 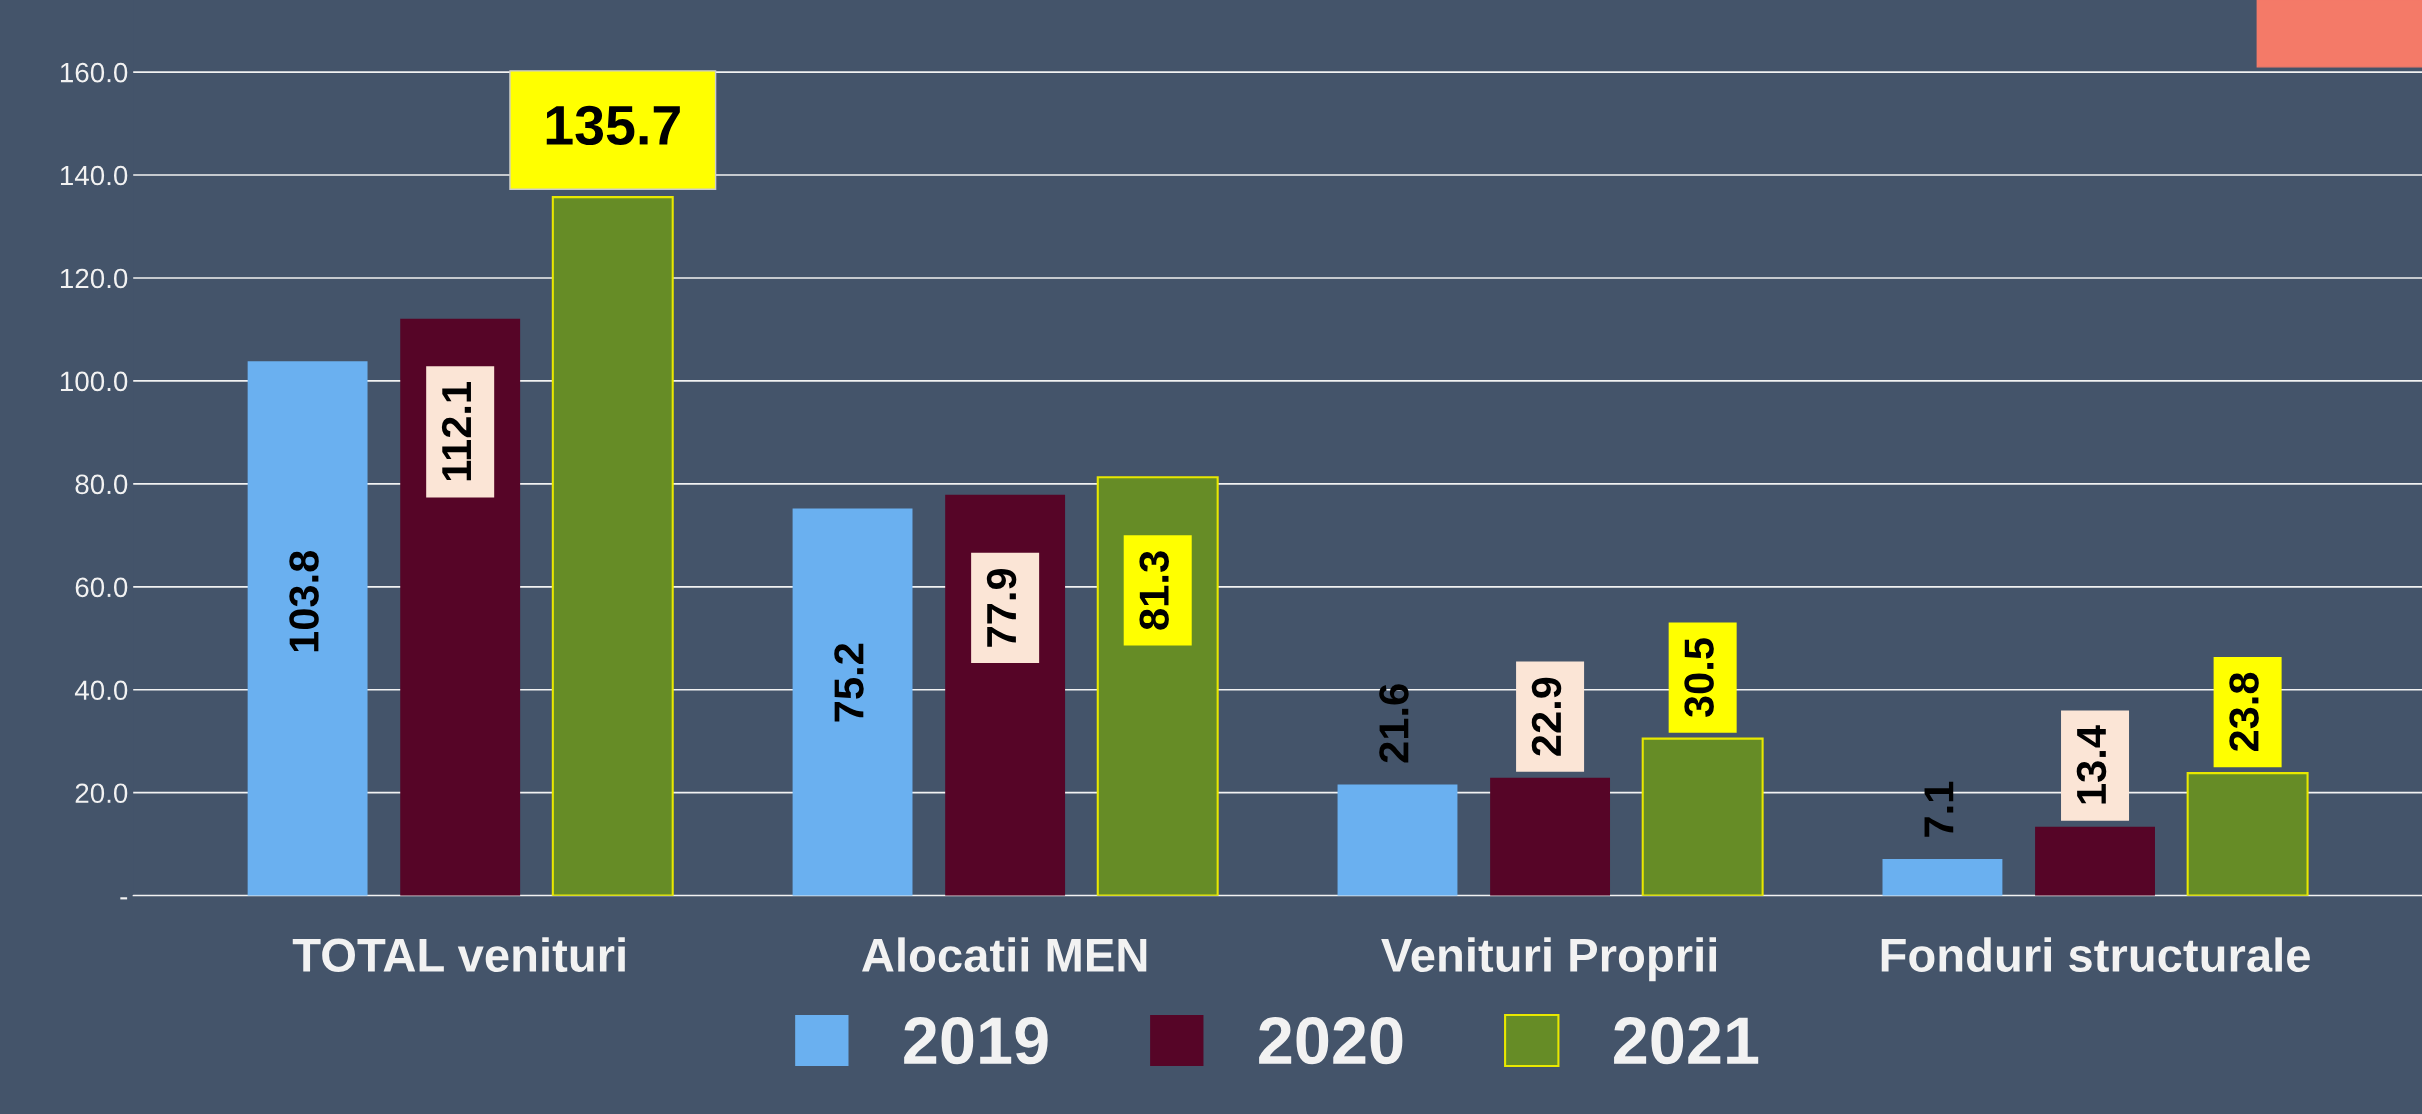 What do you see at coordinates (124, 898) in the screenshot?
I see `y-tick-label: -` at bounding box center [124, 898].